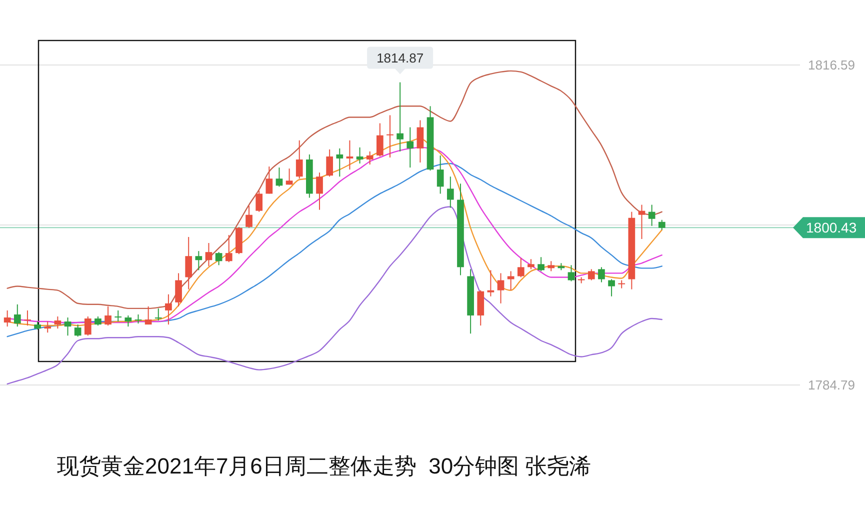  Describe the element at coordinates (400, 58) in the screenshot. I see `annotation: 1814.87` at that location.